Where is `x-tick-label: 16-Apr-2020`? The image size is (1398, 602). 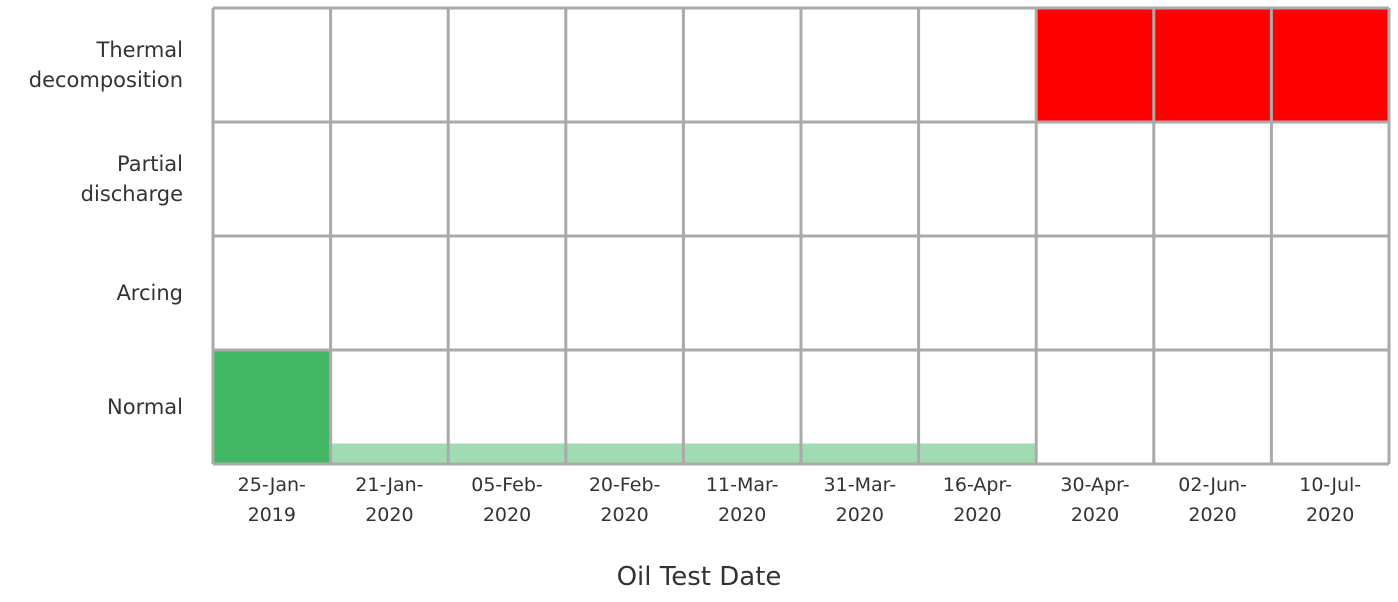 x-tick-label: 16-Apr-2020 is located at coordinates (977, 500).